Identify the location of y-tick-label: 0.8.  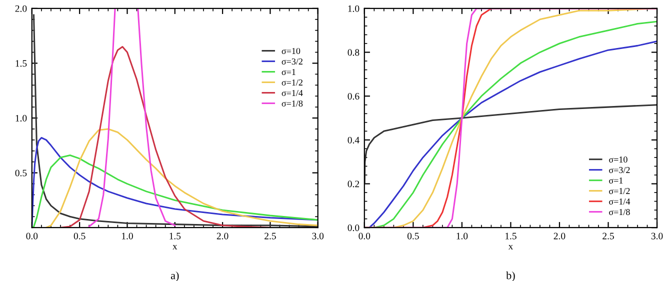
(354, 52).